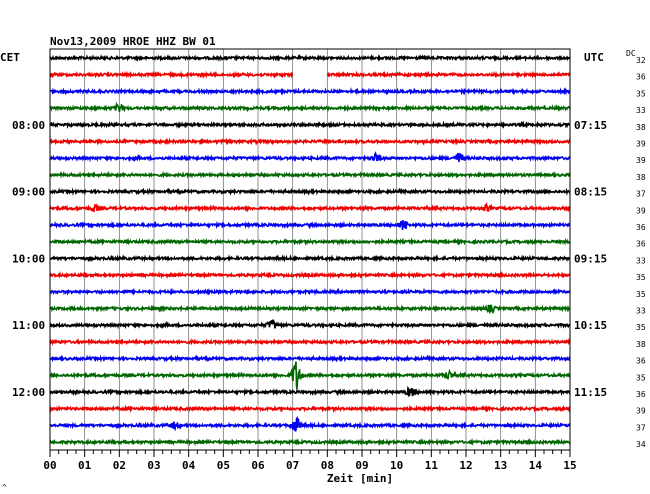  I want to click on x-tick-label: 05, so click(223, 465).